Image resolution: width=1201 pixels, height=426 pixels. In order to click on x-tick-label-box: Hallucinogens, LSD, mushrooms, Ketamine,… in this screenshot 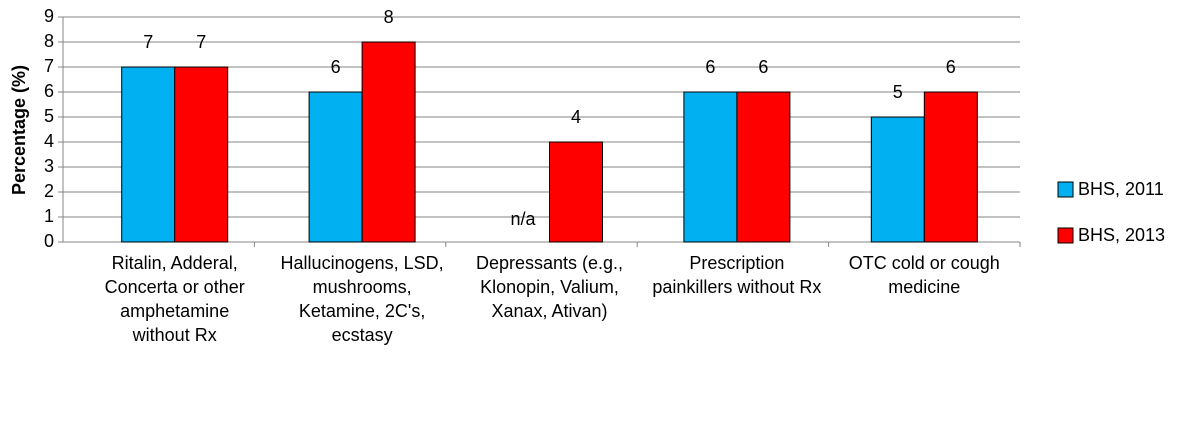, I will do `click(362, 299)`.